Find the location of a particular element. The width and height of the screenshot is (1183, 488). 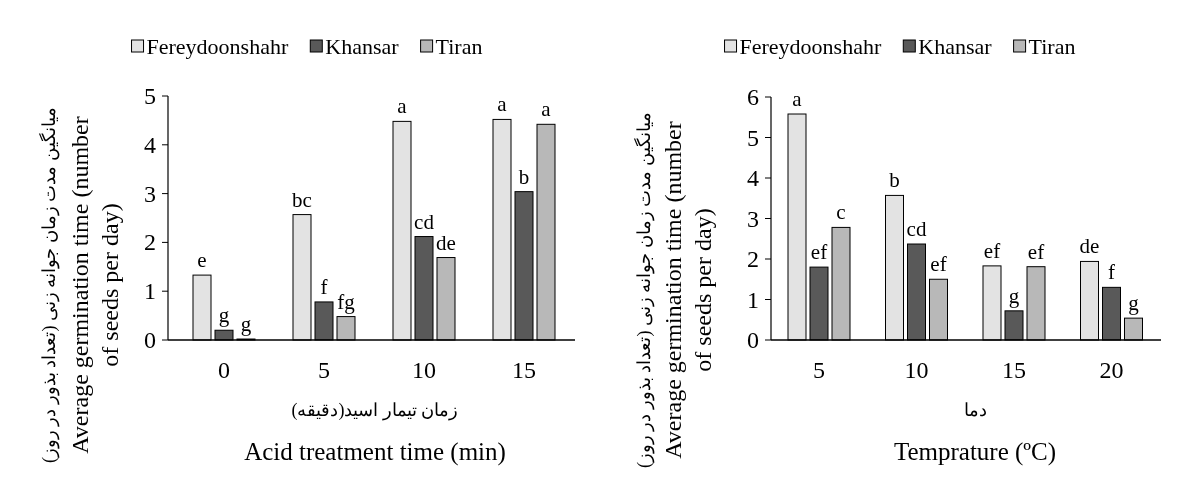

text: دما is located at coordinates (975, 410).